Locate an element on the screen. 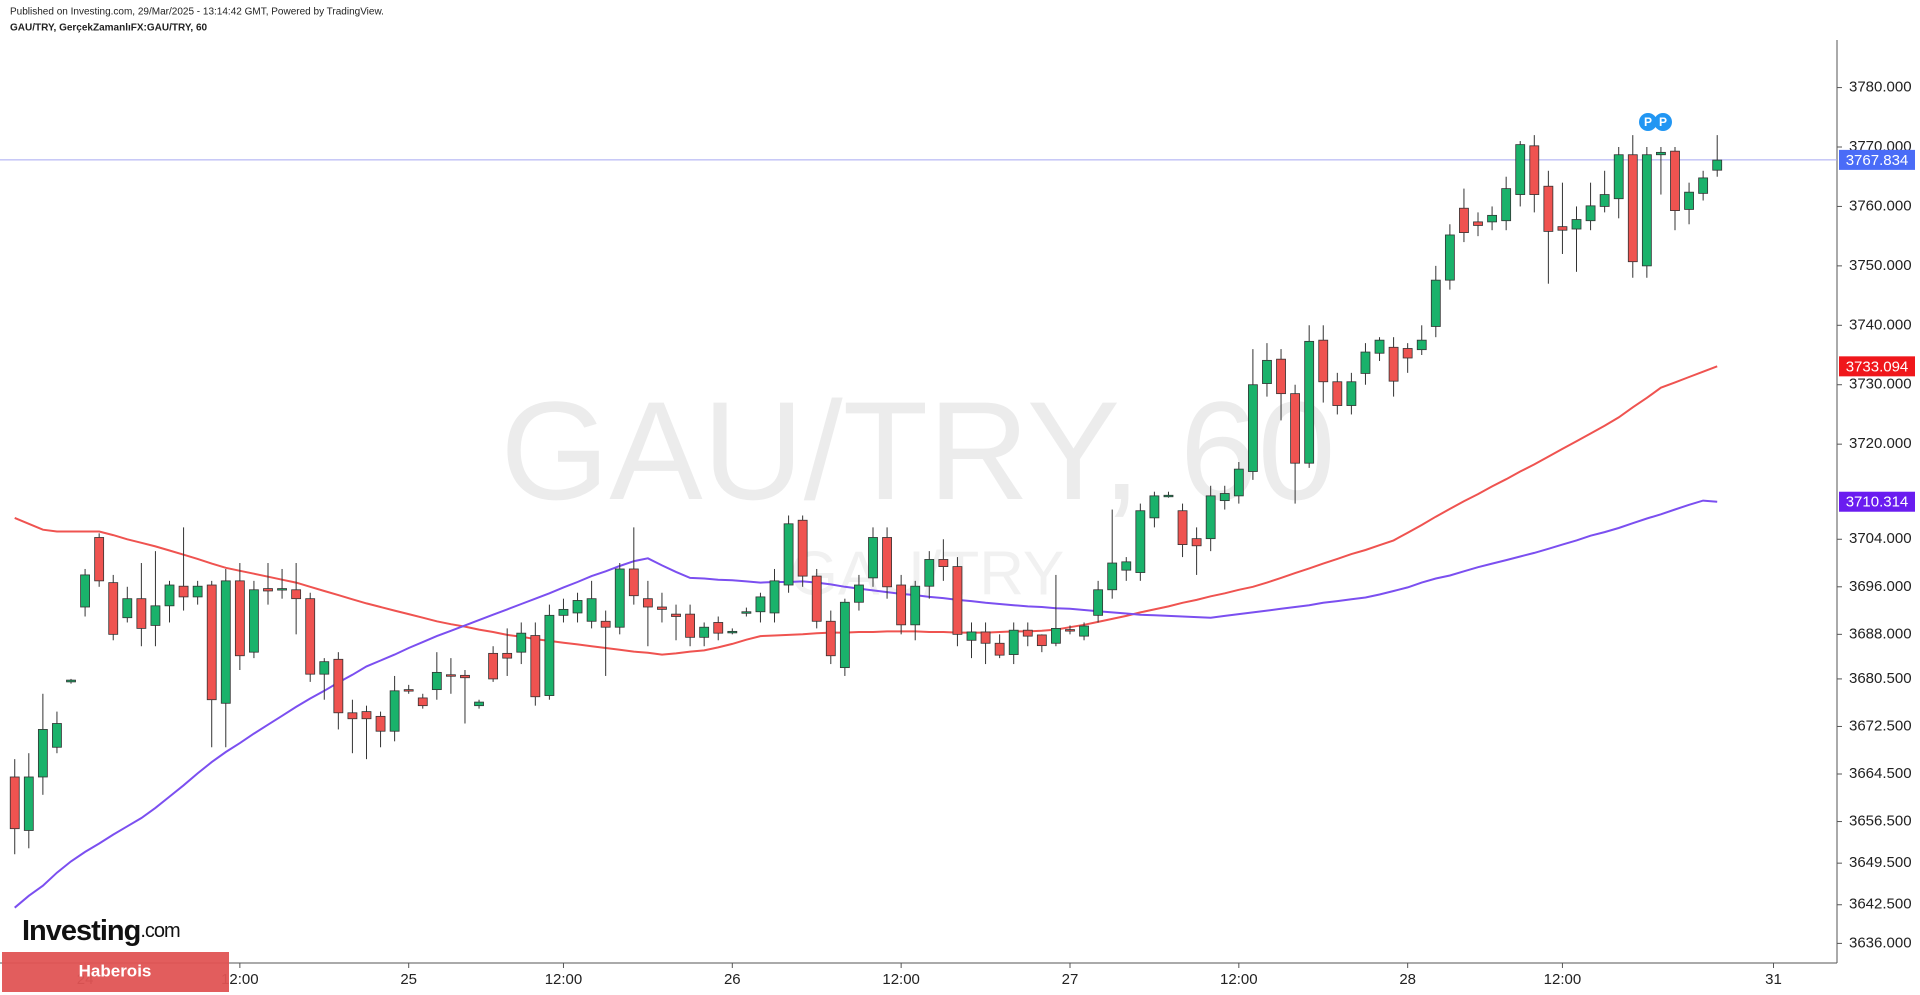 This screenshot has height=995, width=1920. x-tick-label: 31 is located at coordinates (1773, 979).